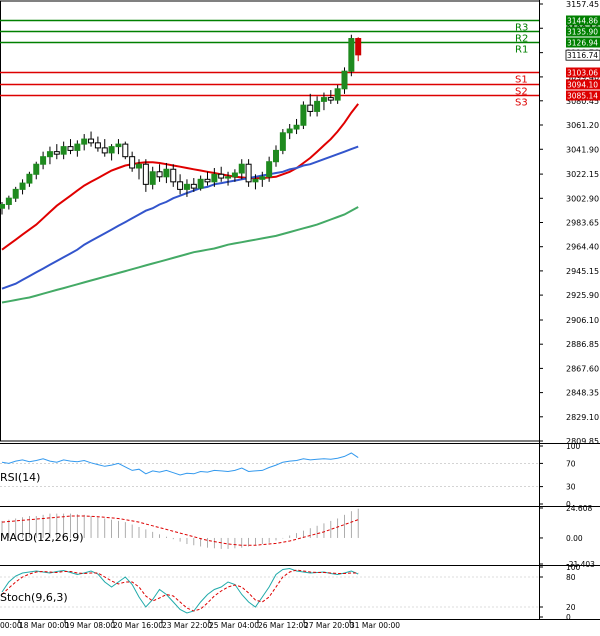  I want to click on price-tick-label: 3157.45, so click(582, 4).